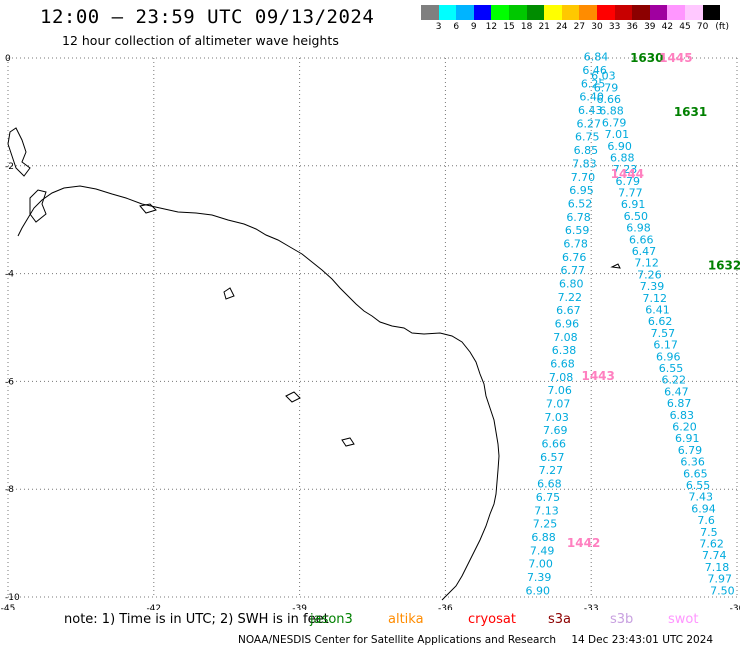 Image resolution: width=740 pixels, height=650 pixels. Describe the element at coordinates (438, 27) in the screenshot. I see `scale-label: 3` at that location.